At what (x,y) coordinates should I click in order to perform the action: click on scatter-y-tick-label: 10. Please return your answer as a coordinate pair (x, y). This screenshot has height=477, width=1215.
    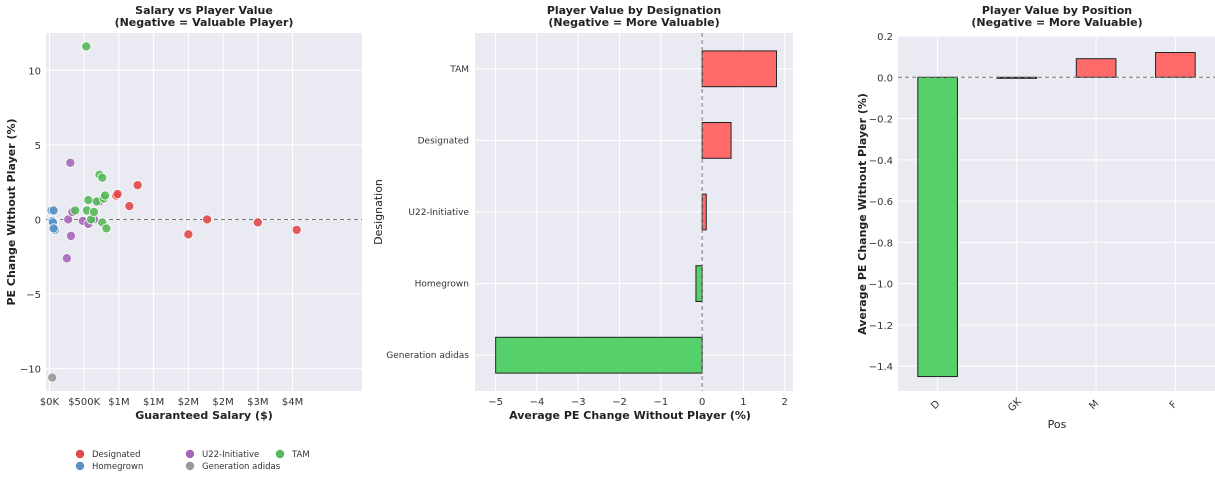
    Looking at the image, I should click on (34, 71).